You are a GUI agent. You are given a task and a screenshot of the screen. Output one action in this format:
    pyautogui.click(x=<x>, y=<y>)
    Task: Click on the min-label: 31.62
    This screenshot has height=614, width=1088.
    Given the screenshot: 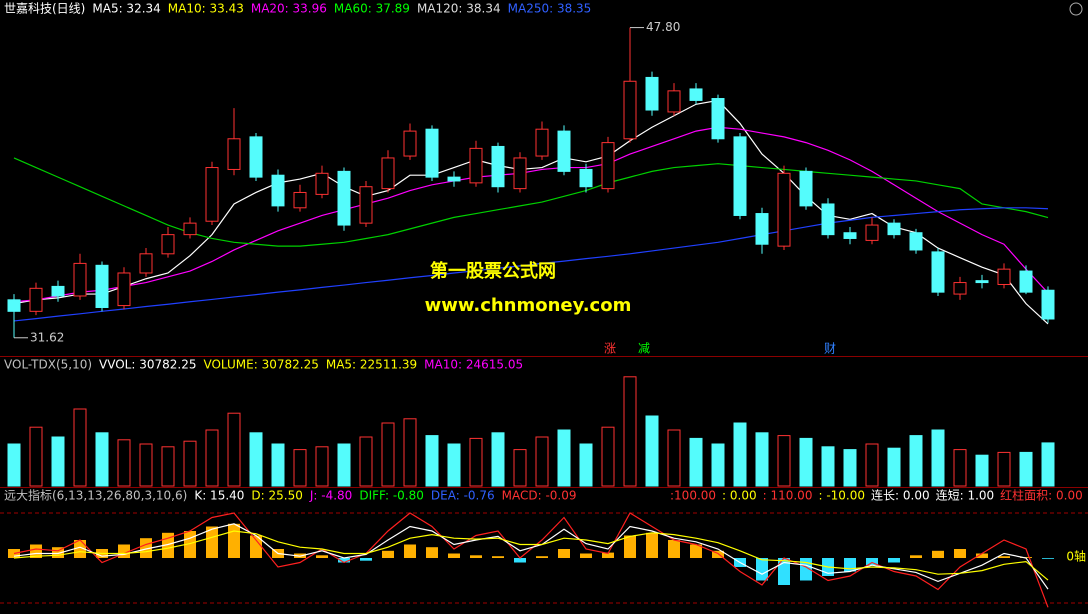 What is the action you would take?
    pyautogui.click(x=47, y=337)
    